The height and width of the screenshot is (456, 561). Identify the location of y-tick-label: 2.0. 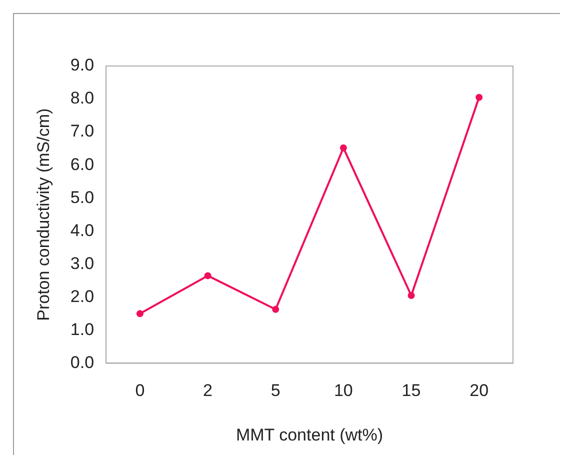
(82, 296).